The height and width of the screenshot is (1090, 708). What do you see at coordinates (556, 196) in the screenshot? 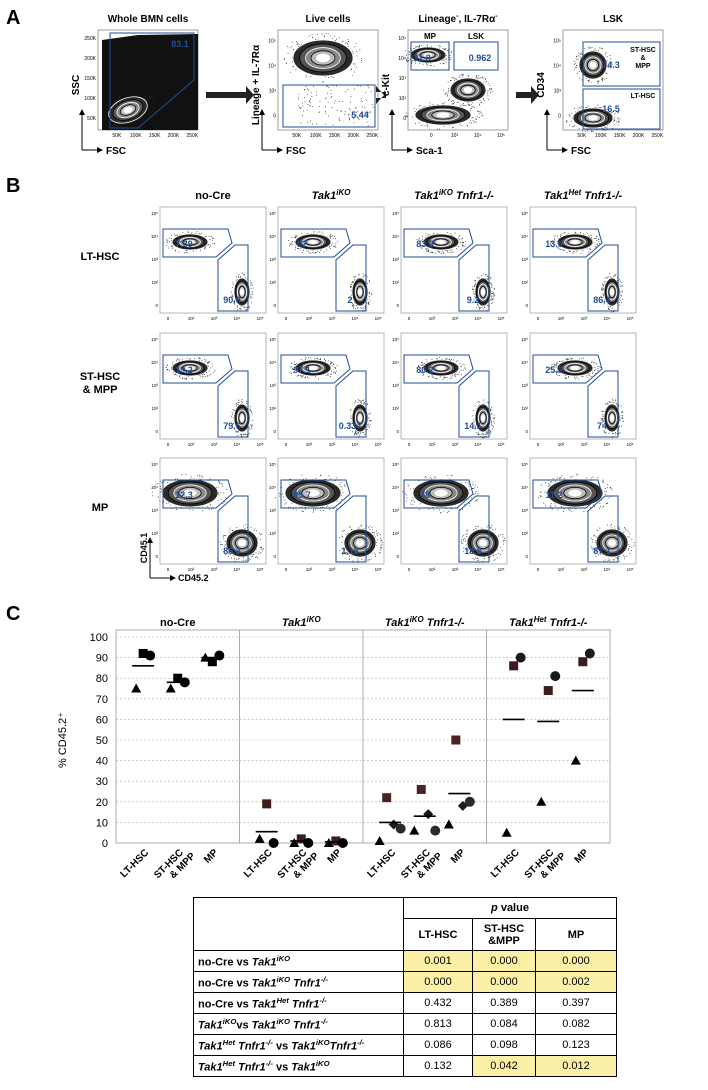
I see `column-header-part: Tak1` at bounding box center [556, 196].